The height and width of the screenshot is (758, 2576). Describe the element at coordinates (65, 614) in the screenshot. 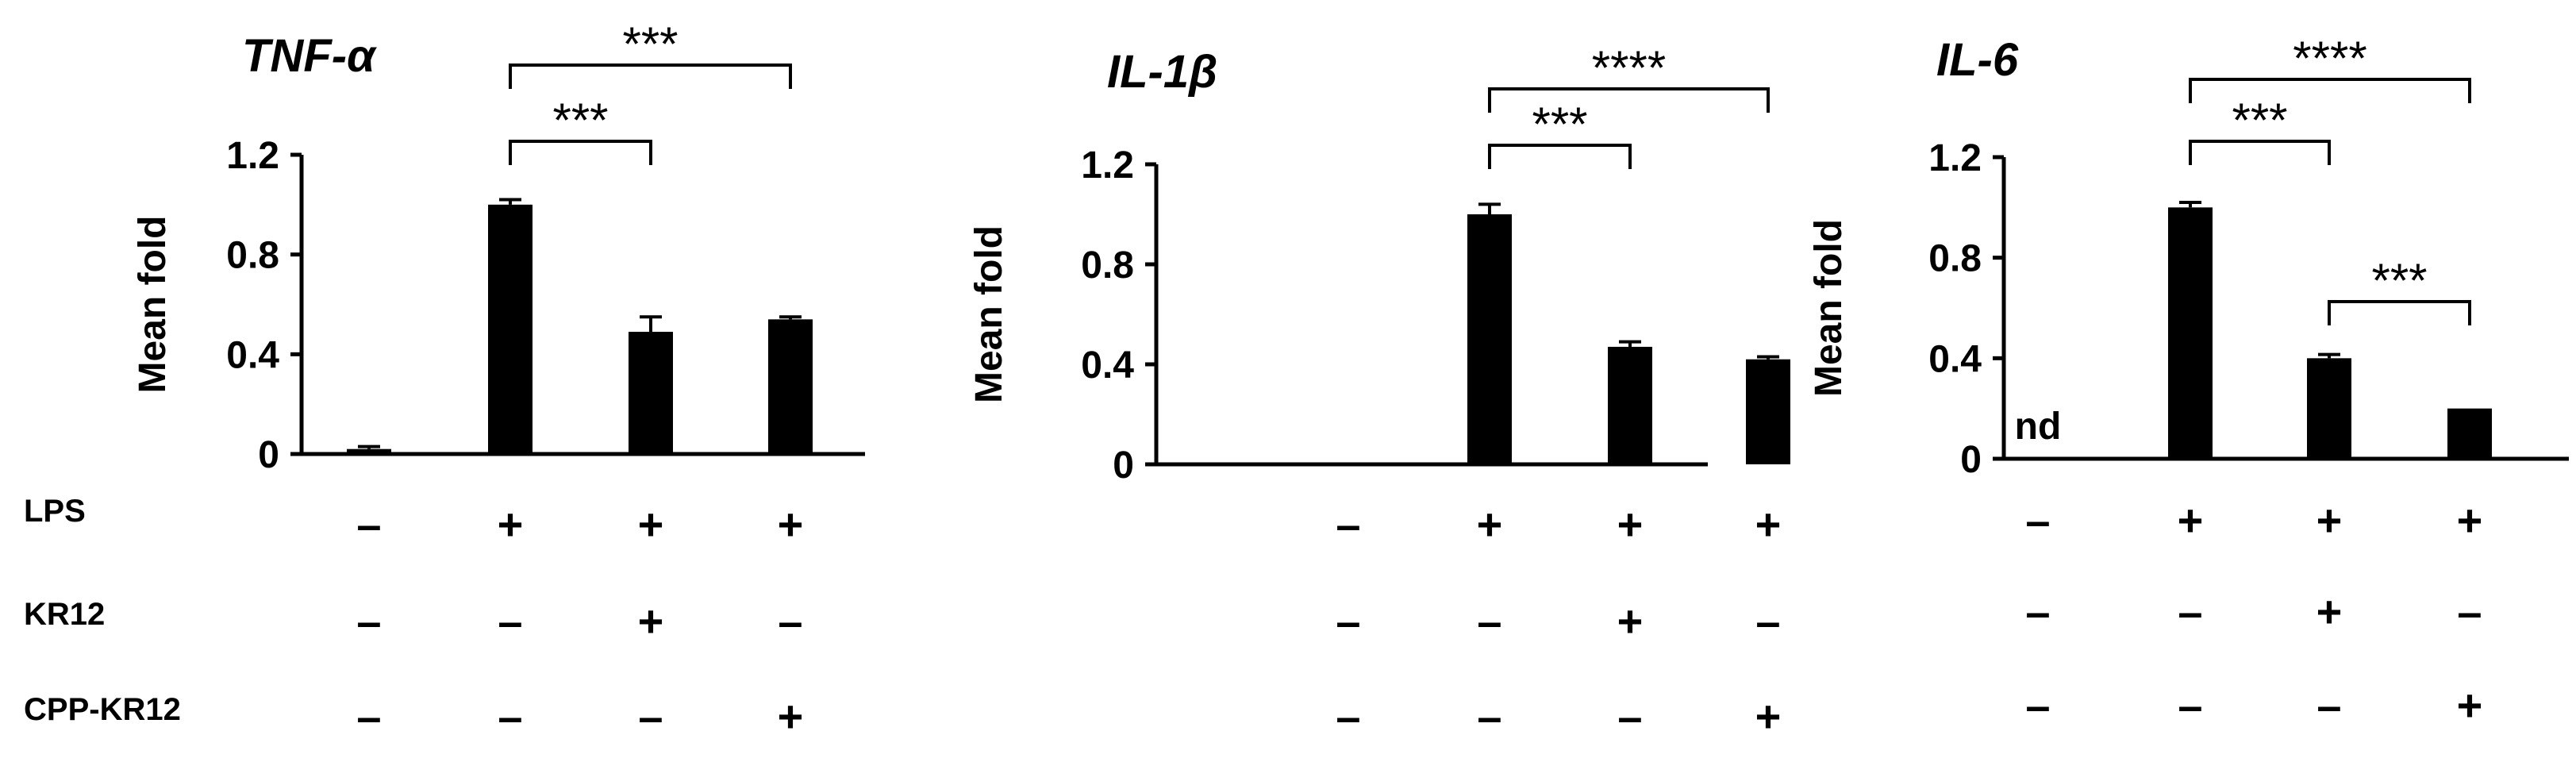

I see `row-label-kr12: KR12` at that location.